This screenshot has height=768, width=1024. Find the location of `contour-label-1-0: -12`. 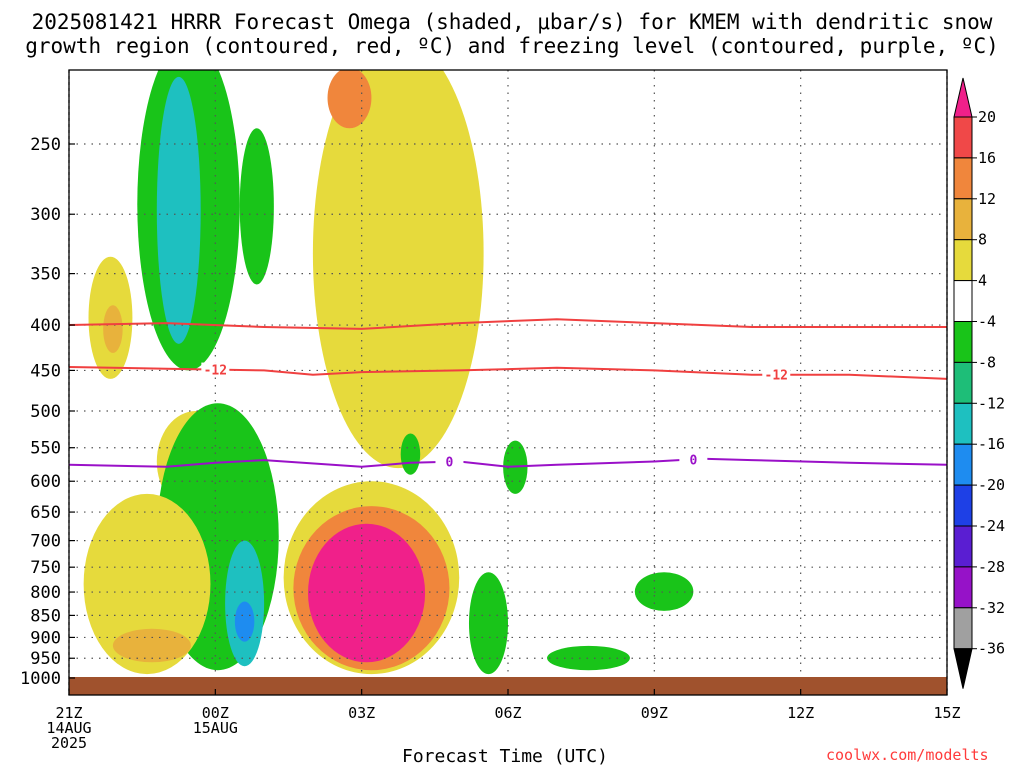

contour-label-1-0: -12 is located at coordinates (215, 371).